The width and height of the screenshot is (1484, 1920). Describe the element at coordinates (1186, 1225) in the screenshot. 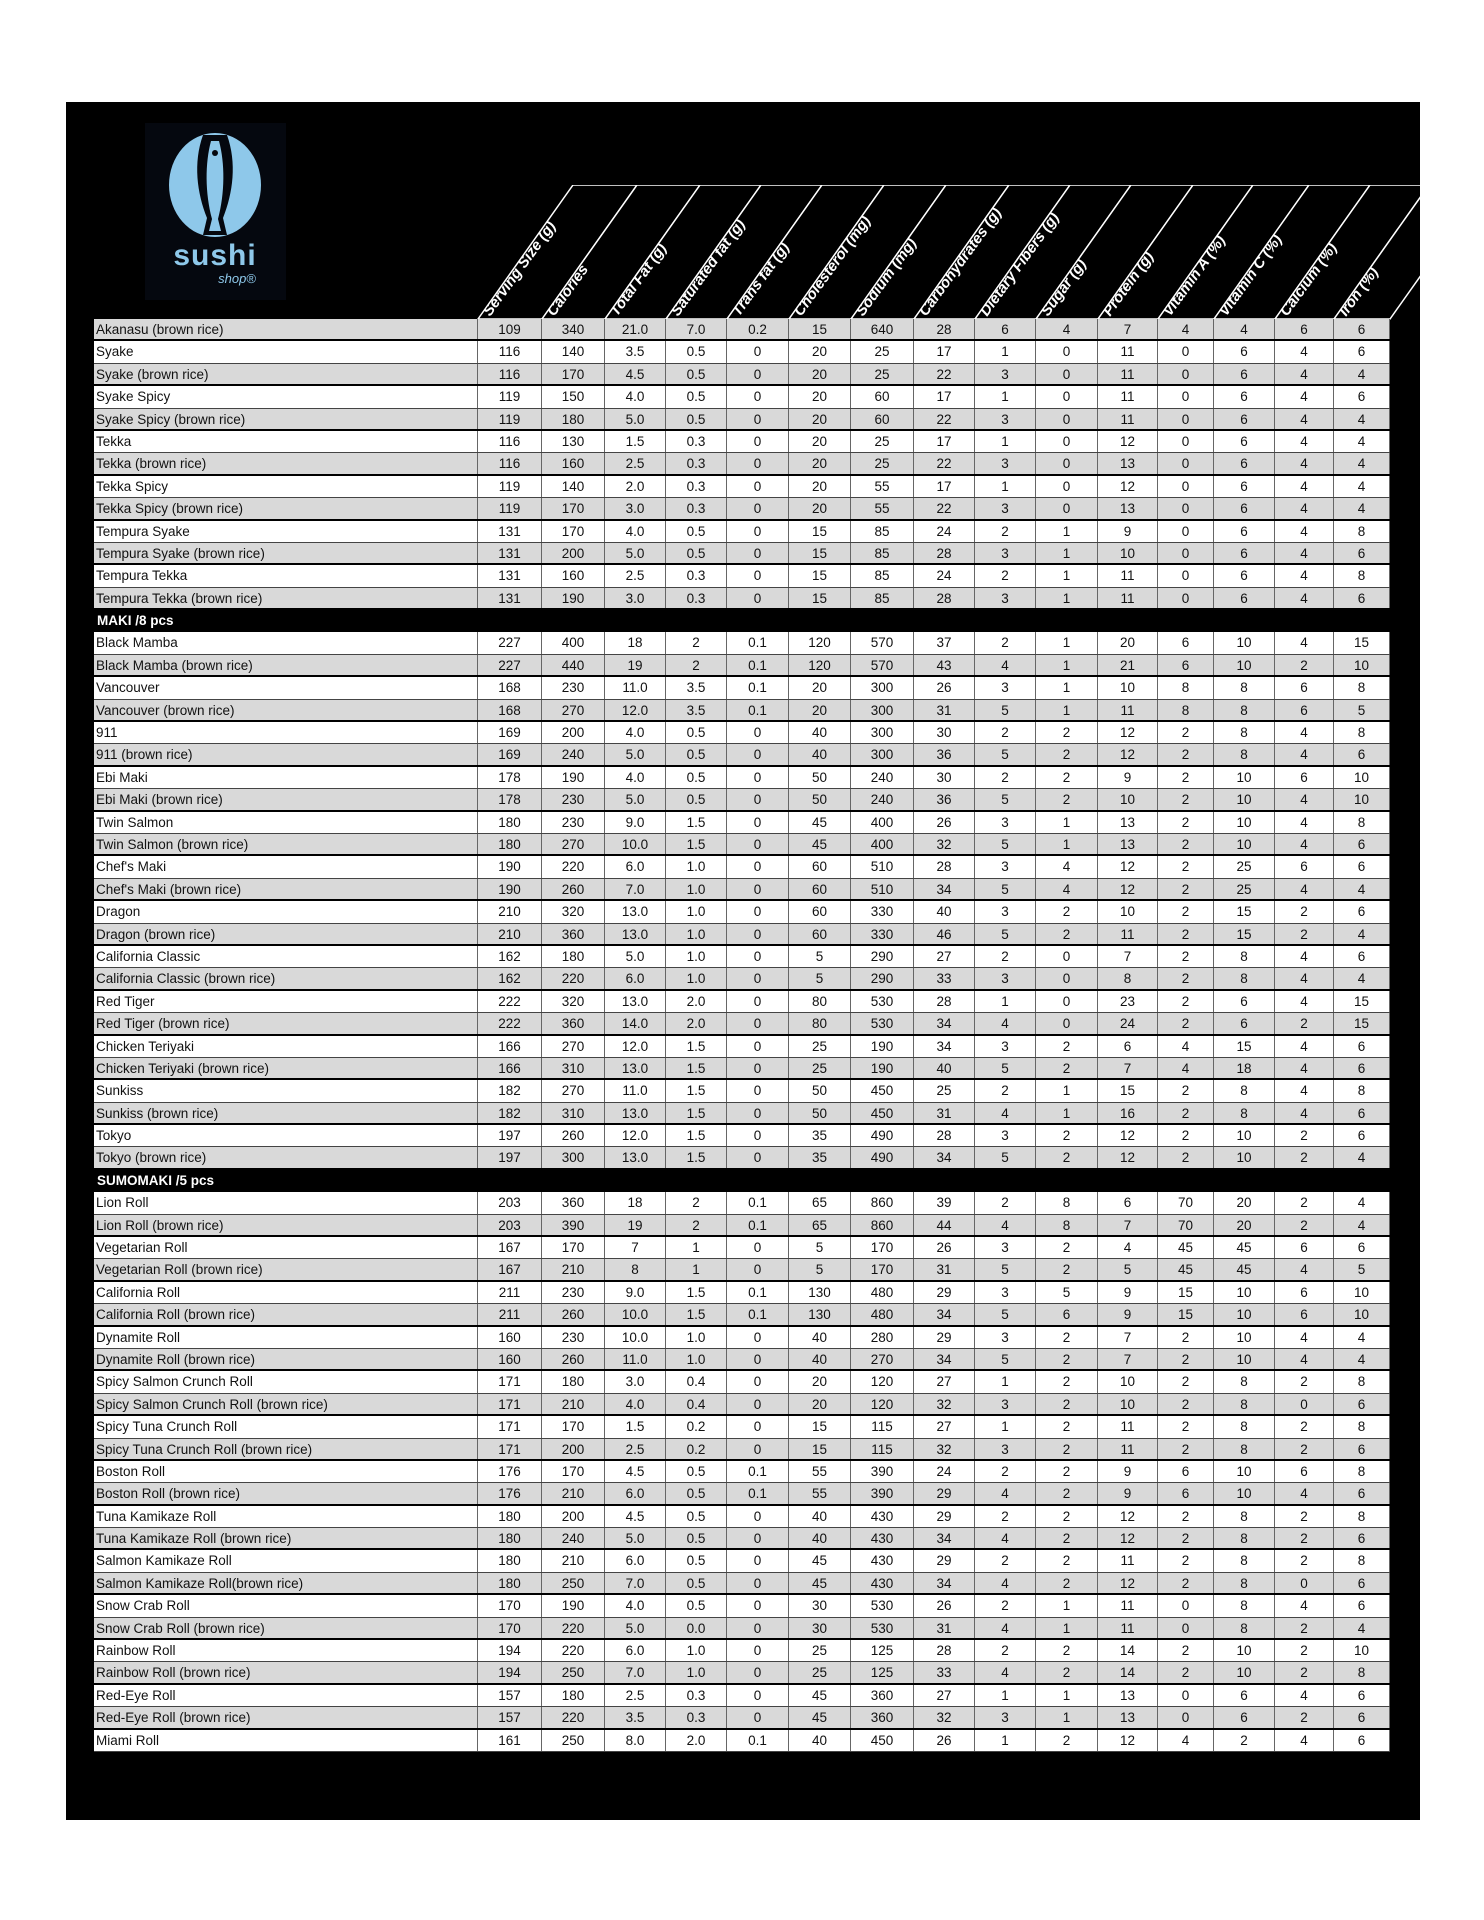

I see `nutrient-value: 70` at that location.